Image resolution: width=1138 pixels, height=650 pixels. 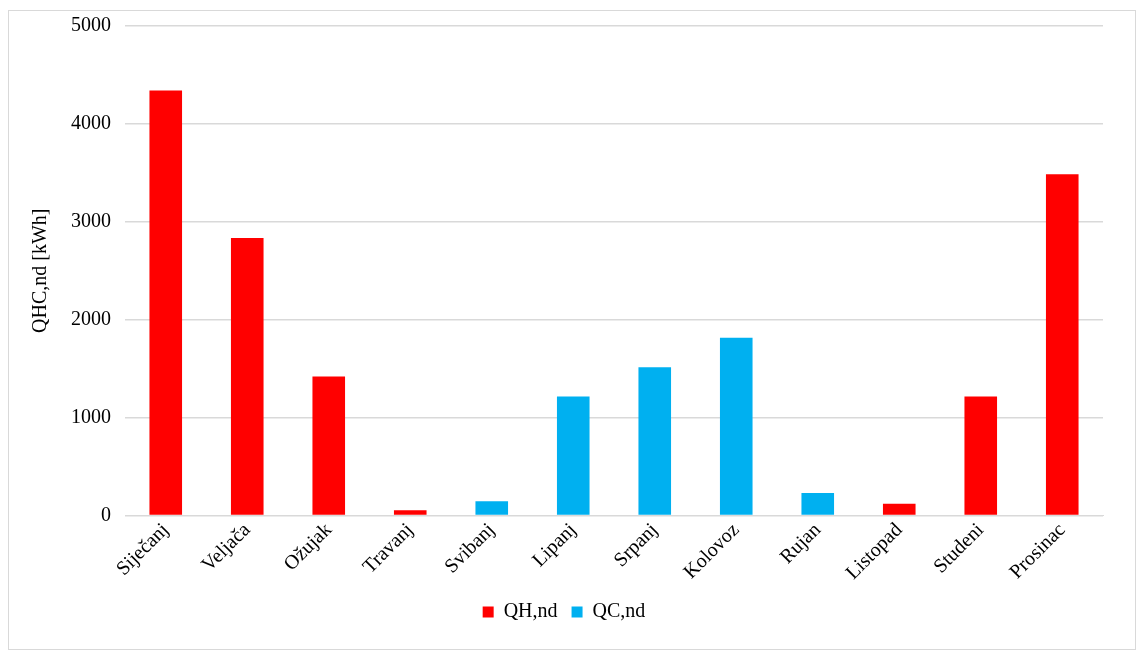 I want to click on y-tick-label: 2000, so click(x=91, y=317).